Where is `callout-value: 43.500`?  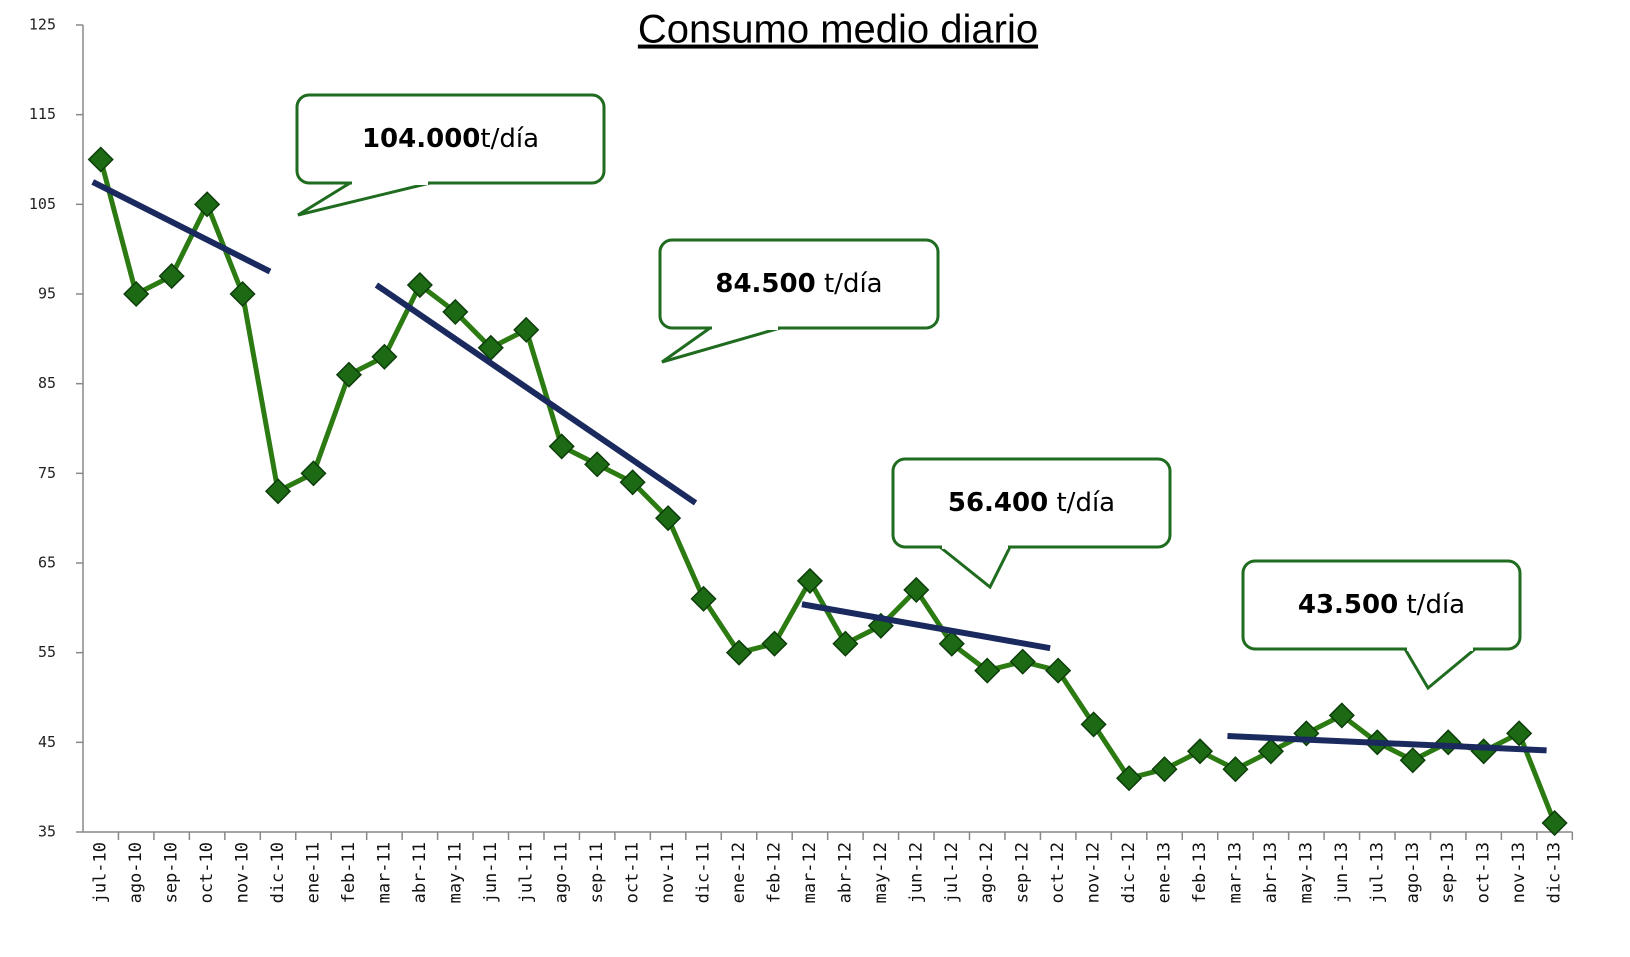
callout-value: 43.500 is located at coordinates (1348, 605).